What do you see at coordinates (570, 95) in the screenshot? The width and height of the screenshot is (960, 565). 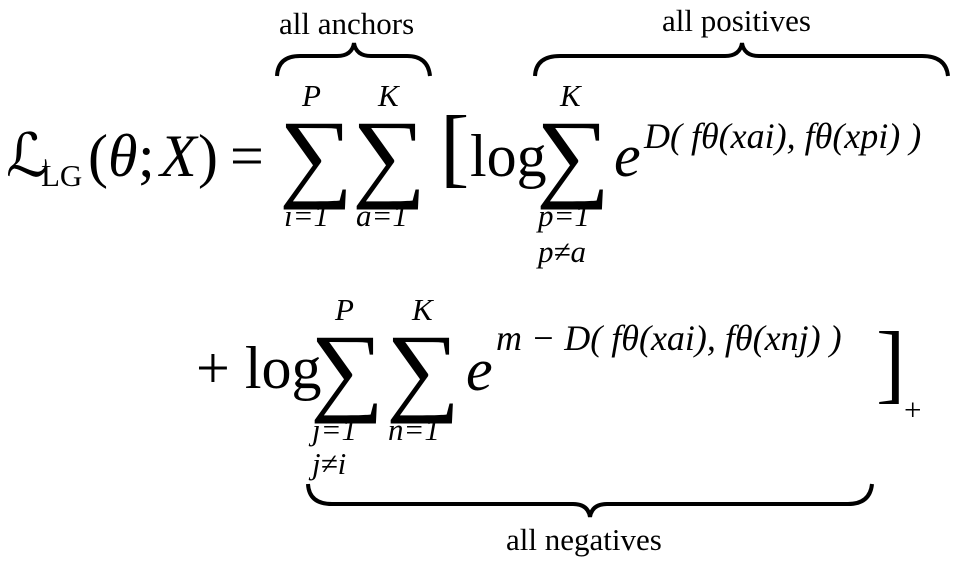 I see `sum-p-upper-limit: K` at bounding box center [570, 95].